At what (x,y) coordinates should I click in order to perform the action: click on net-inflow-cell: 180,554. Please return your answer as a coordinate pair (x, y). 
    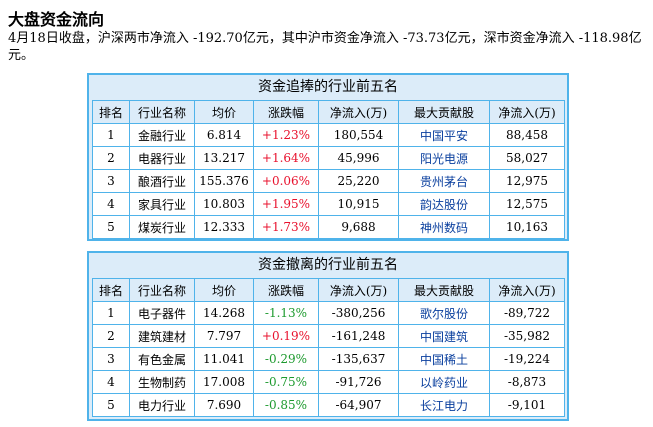
    Looking at the image, I should click on (358, 135).